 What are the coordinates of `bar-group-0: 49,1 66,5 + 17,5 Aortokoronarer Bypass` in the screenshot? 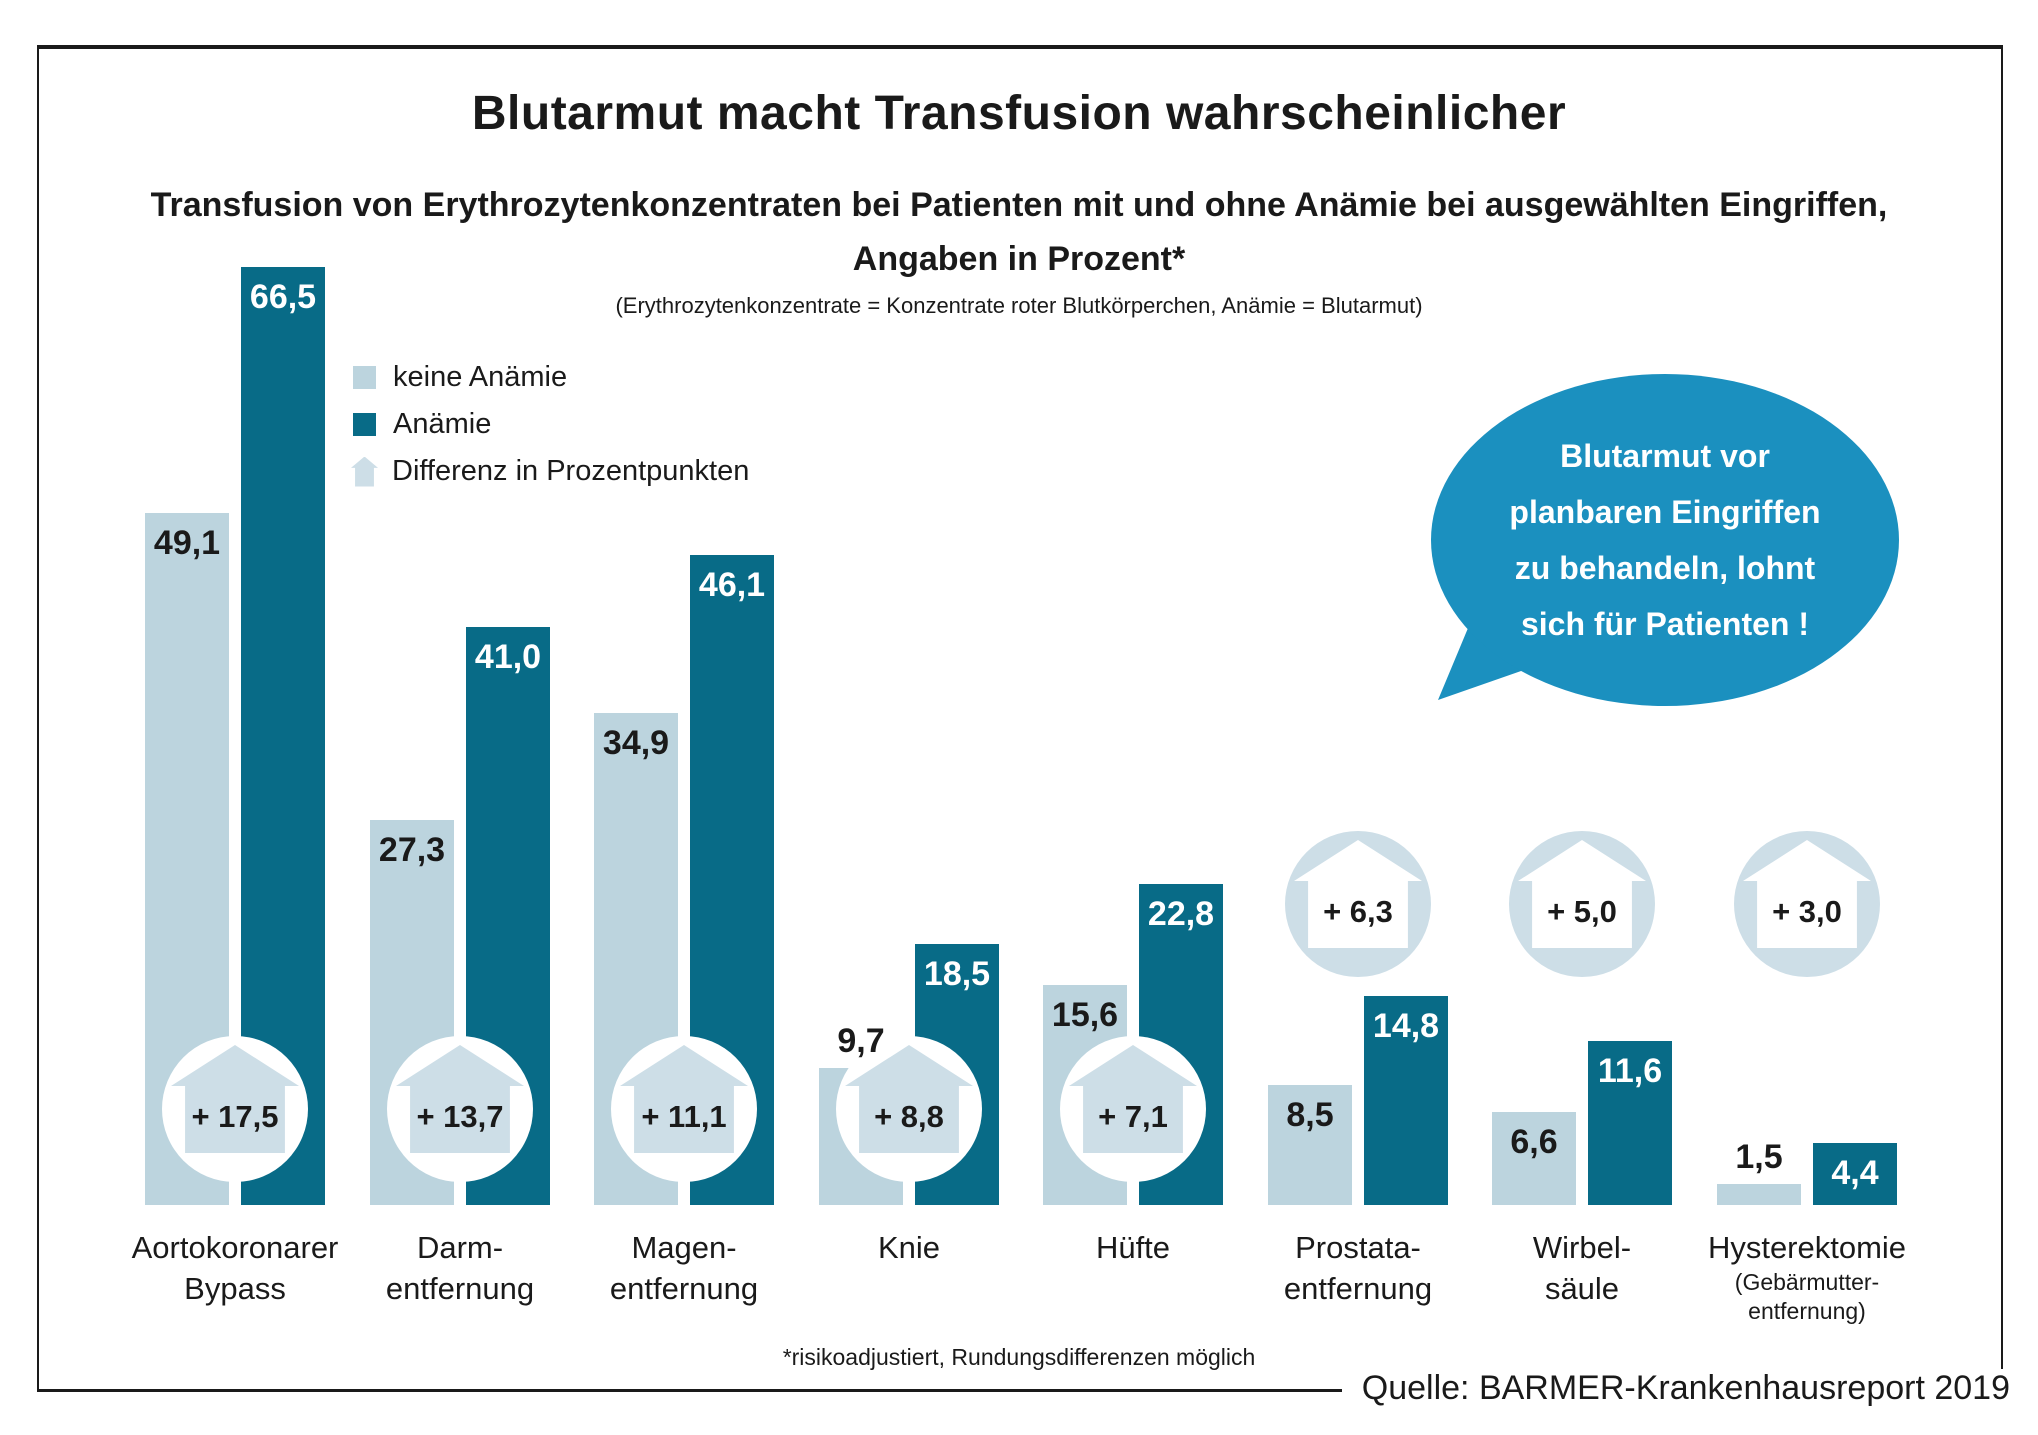 It's located at (235, 653).